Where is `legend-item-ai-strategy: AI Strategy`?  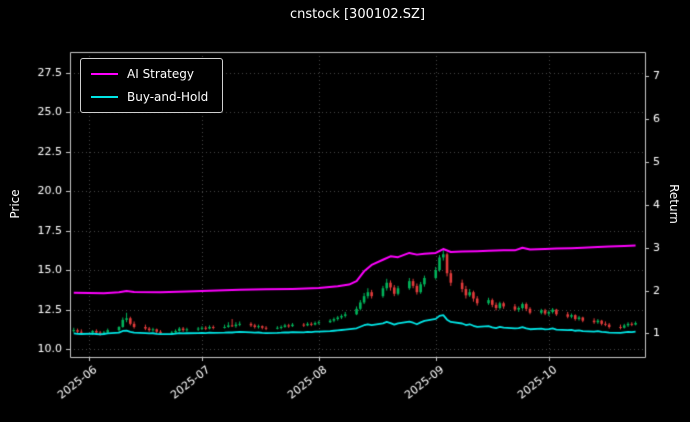
legend-item-ai-strategy: AI Strategy is located at coordinates (149, 74).